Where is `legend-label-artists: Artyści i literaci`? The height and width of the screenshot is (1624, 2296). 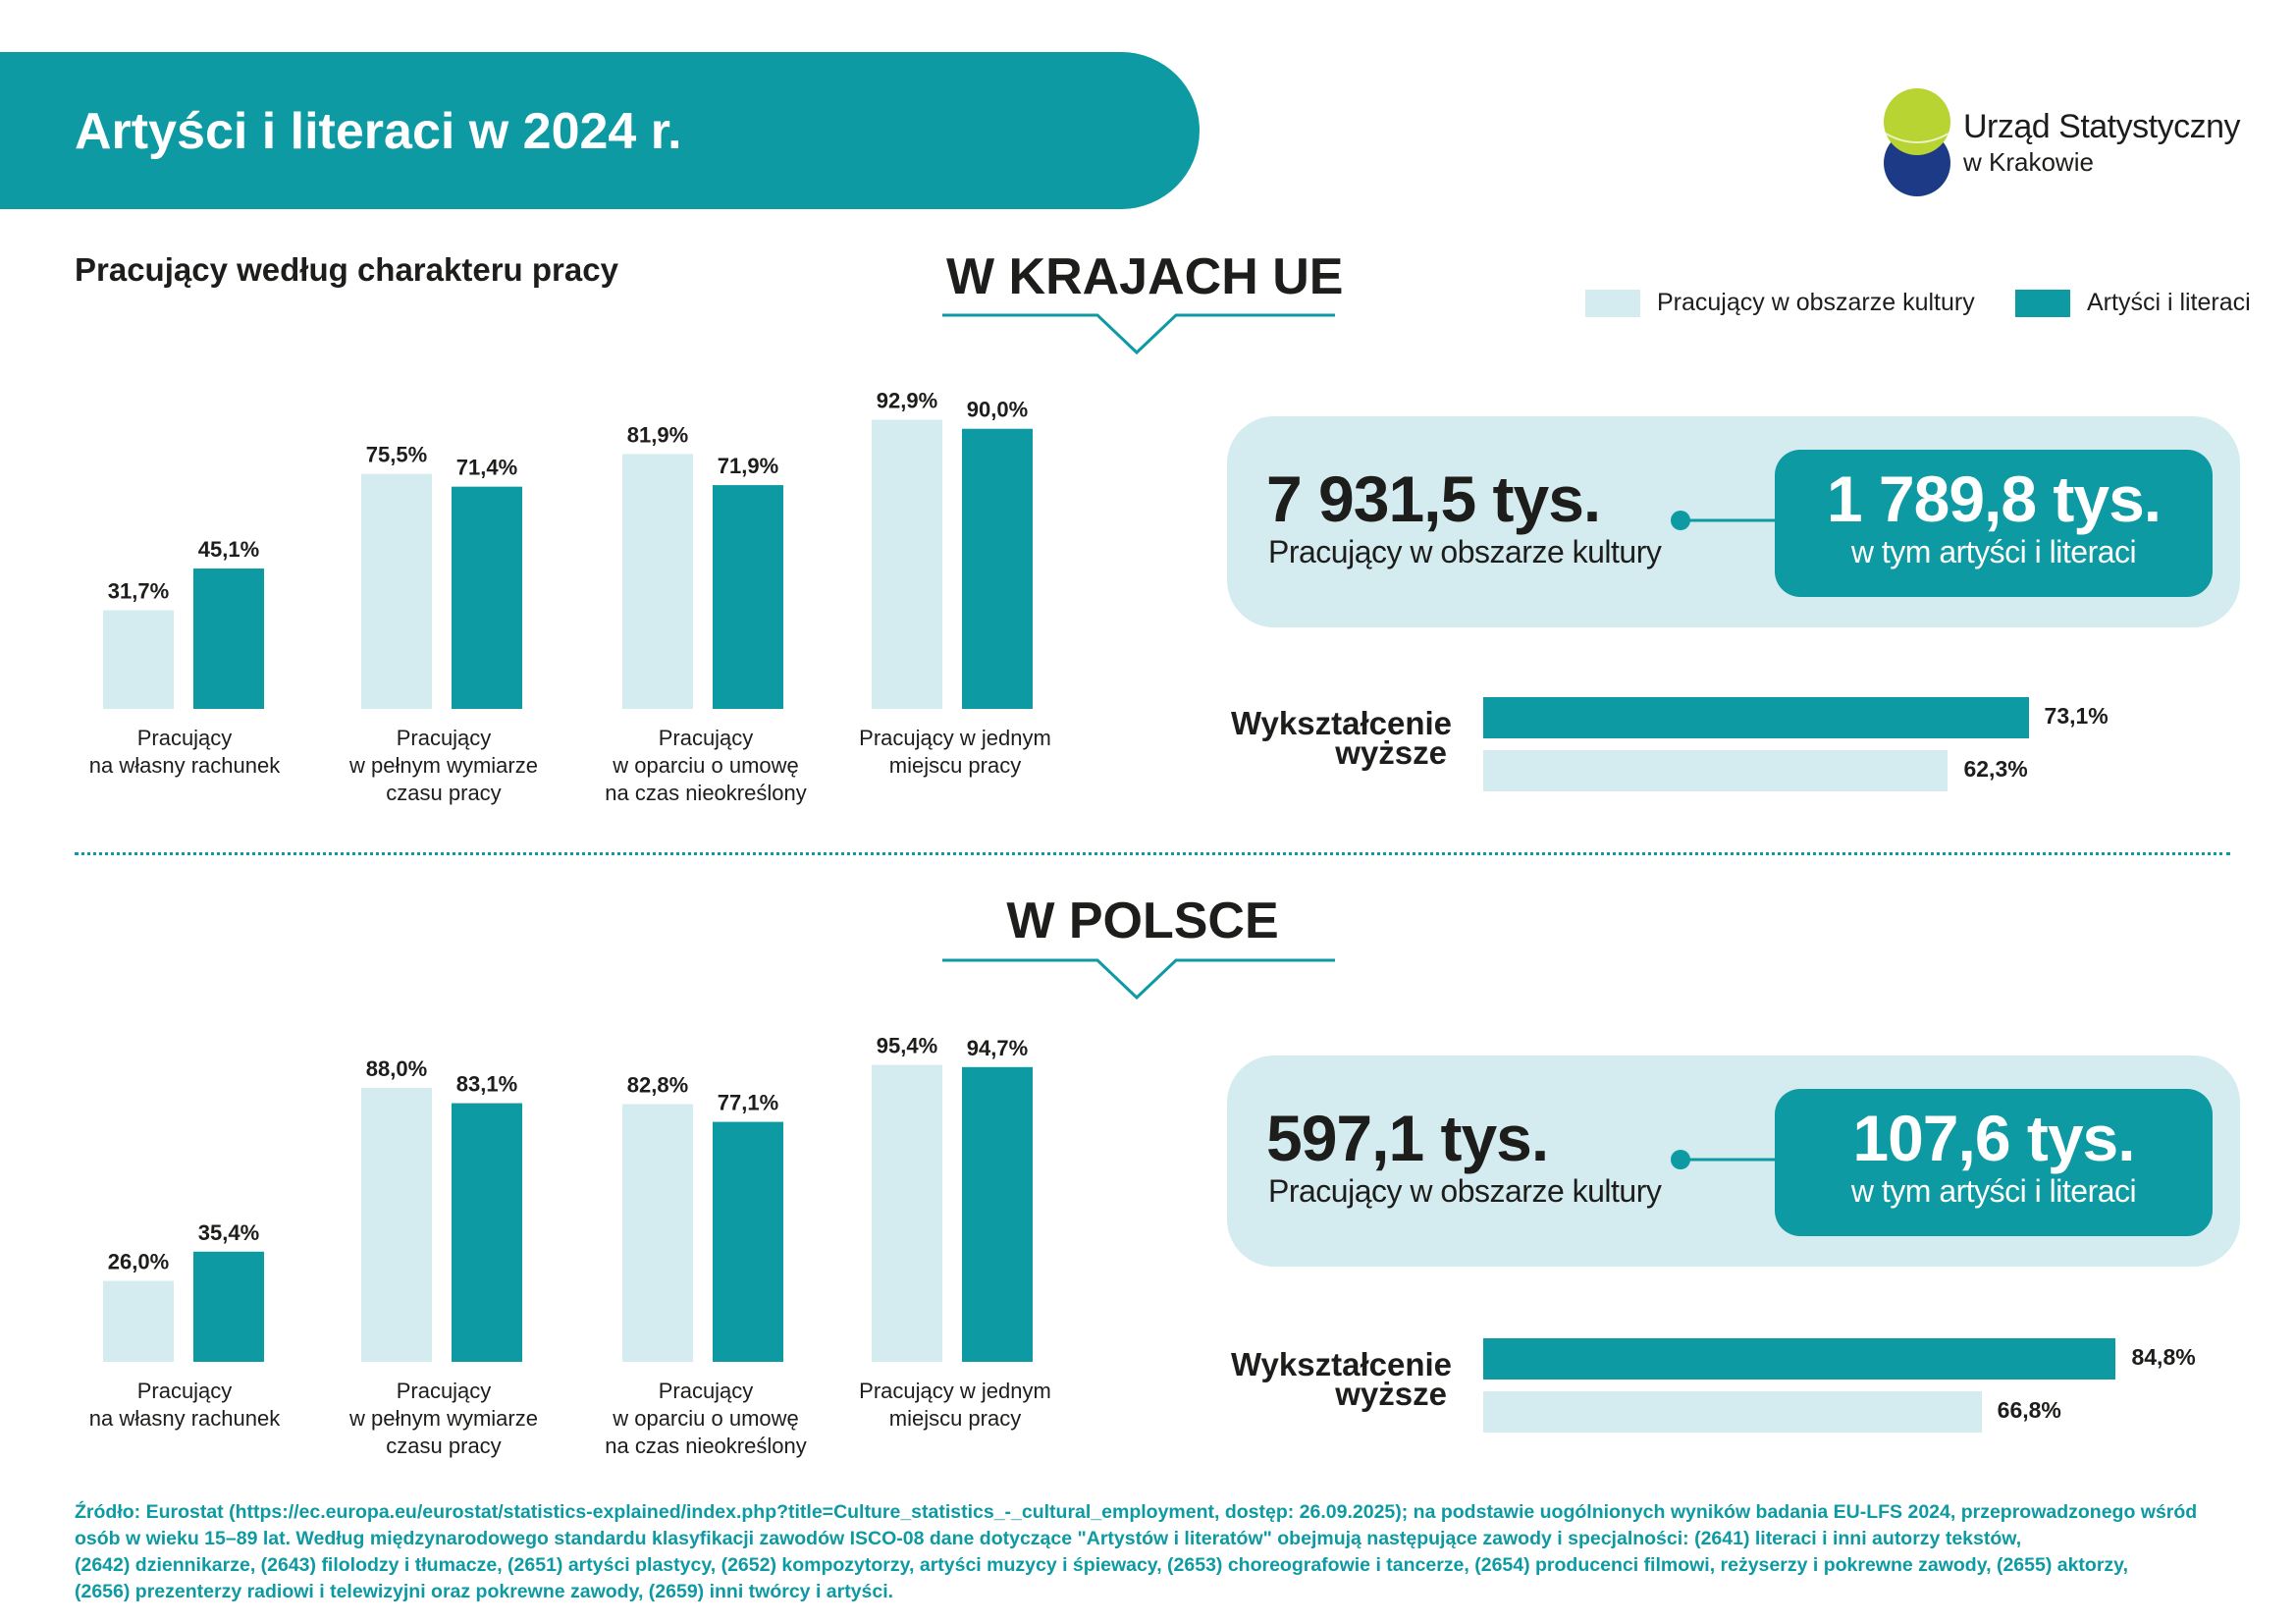 legend-label-artists: Artyści i literaci is located at coordinates (2169, 302).